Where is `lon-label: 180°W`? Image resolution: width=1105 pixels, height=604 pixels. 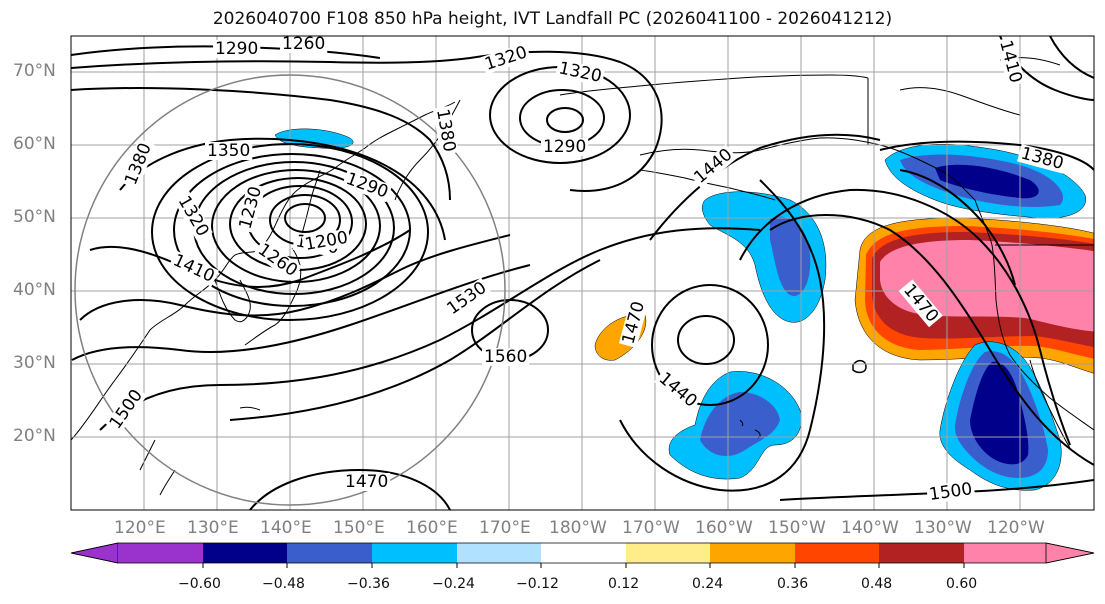
lon-label: 180°W is located at coordinates (578, 528).